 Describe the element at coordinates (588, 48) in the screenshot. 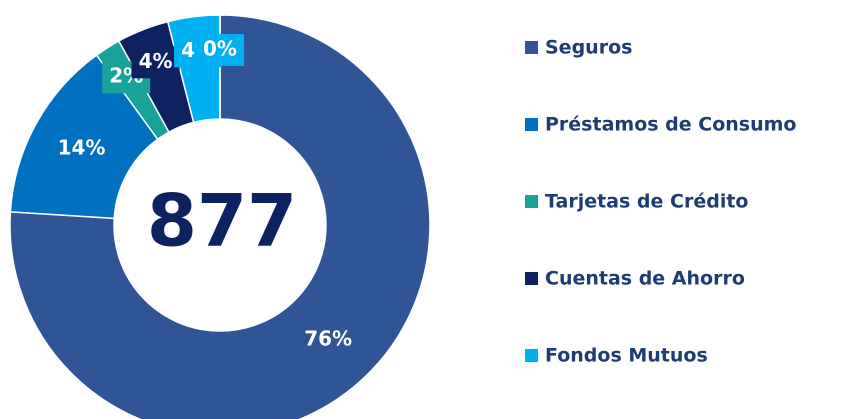

I see `legend-label: Seguros` at that location.